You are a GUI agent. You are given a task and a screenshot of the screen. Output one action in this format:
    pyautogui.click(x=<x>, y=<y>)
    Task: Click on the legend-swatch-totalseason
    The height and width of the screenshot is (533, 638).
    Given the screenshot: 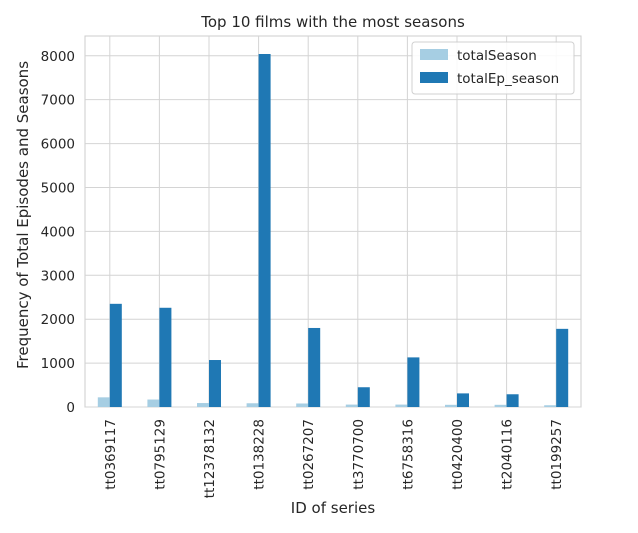 What is the action you would take?
    pyautogui.click(x=434, y=54)
    